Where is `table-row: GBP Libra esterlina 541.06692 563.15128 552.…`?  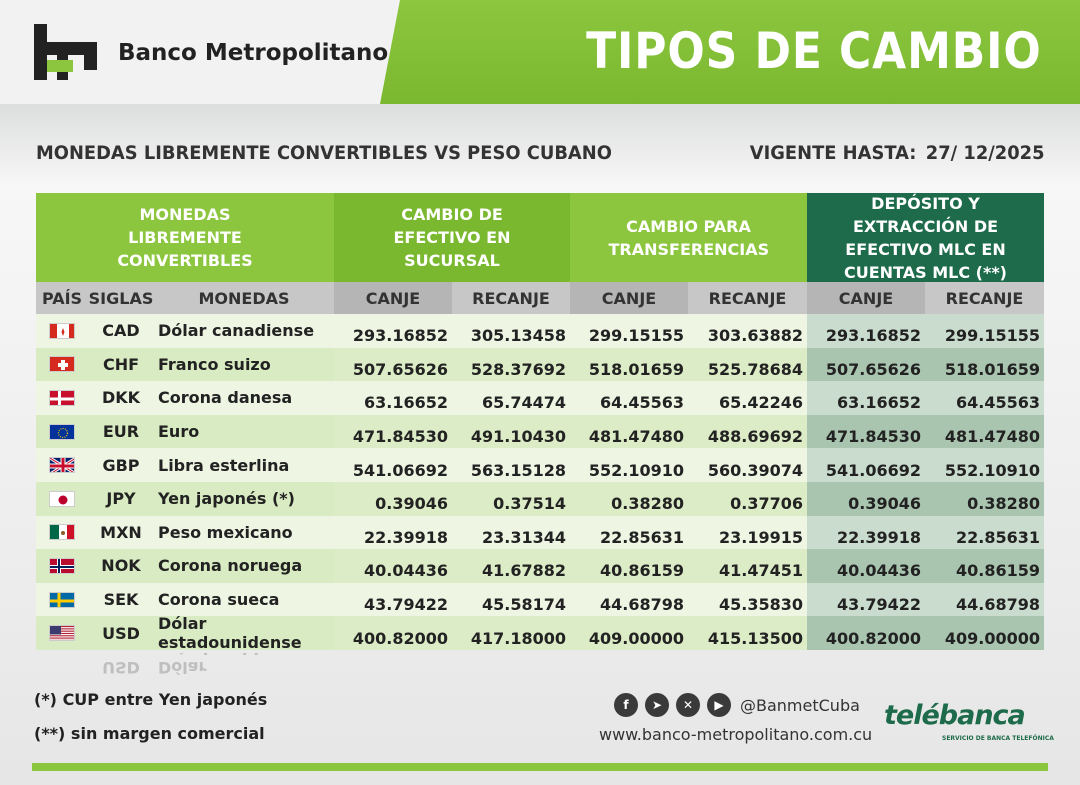 table-row: GBP Libra esterlina 541.06692 563.15128 552.… is located at coordinates (540, 465).